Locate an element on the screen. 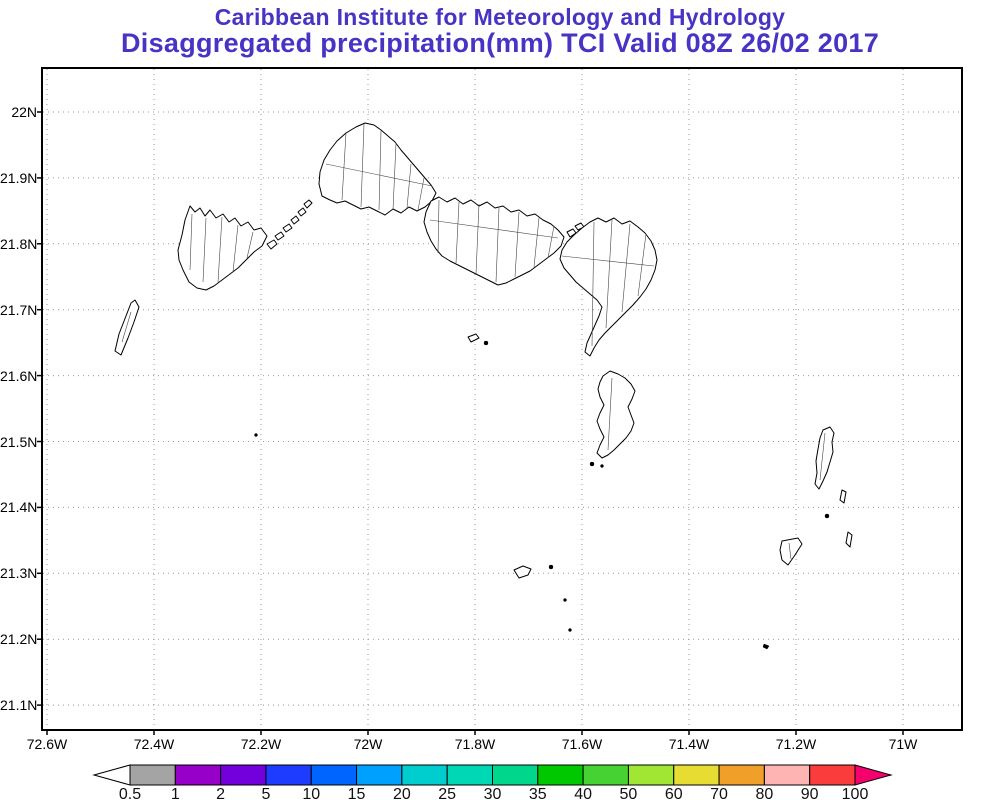 This screenshot has width=1000, height=800. colorbar-tick-label: 90 is located at coordinates (810, 793).